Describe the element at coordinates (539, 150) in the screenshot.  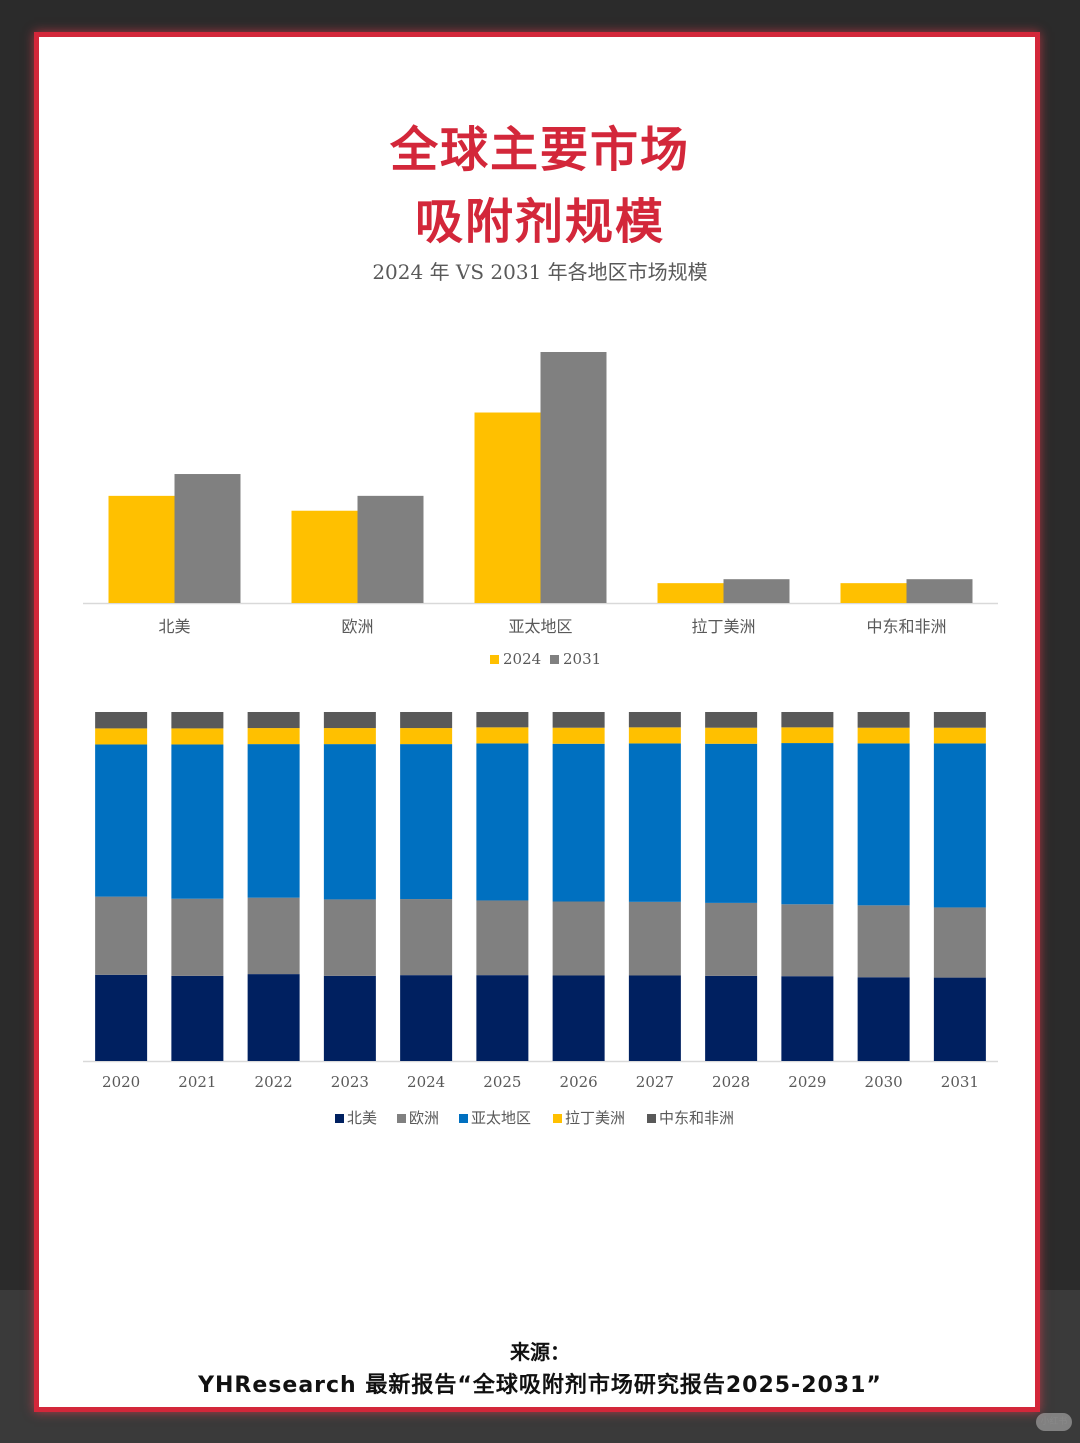
I see `title-line-1: 全球主要市场` at that location.